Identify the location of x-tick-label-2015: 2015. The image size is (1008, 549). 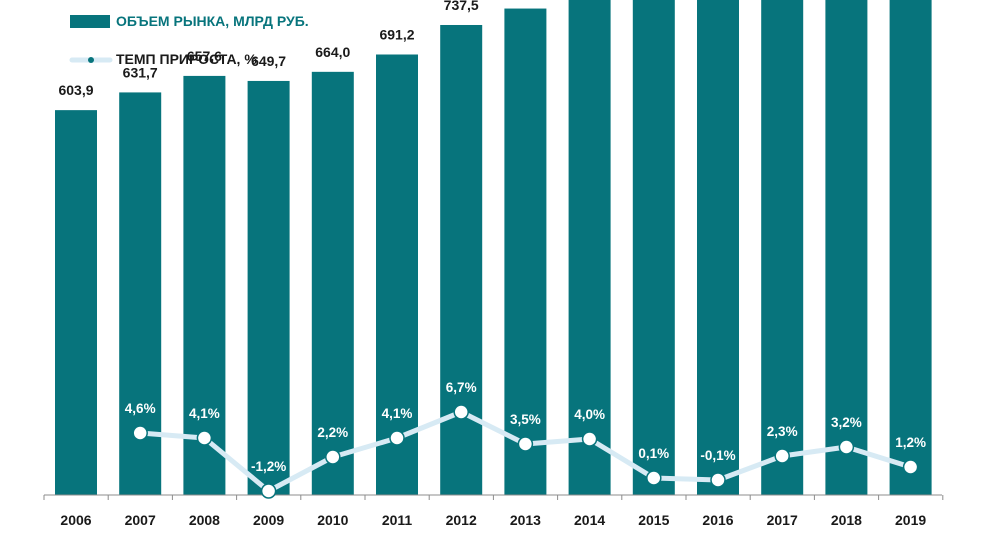
(653, 520).